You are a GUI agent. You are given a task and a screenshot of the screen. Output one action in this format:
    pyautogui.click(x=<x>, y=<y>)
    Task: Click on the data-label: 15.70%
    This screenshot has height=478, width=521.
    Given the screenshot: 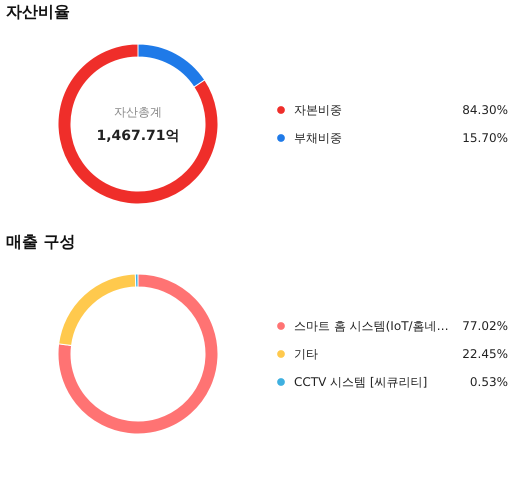 What is the action you would take?
    pyautogui.click(x=485, y=138)
    